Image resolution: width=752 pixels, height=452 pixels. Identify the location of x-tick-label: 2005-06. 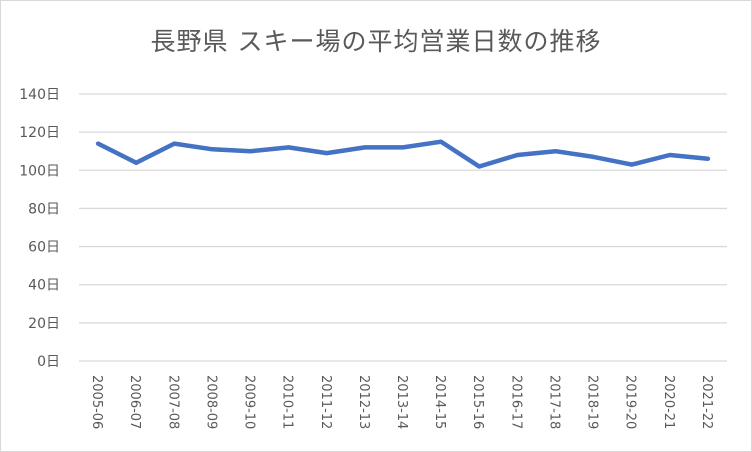
(96, 402).